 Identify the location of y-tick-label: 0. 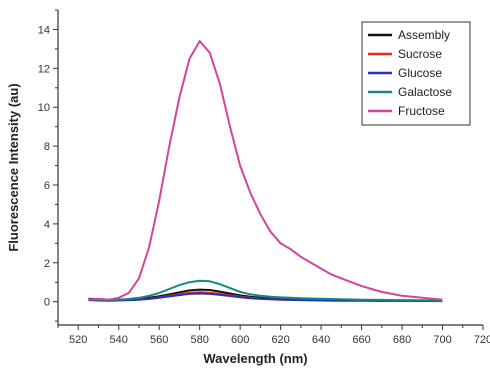
(47, 303).